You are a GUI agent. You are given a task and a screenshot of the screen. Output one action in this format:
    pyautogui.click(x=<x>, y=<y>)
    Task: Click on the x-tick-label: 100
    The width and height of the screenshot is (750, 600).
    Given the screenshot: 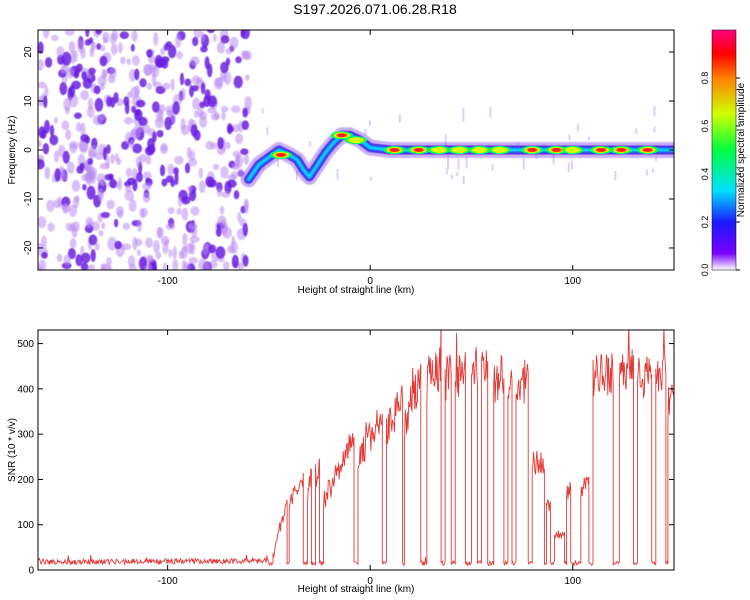 What is the action you would take?
    pyautogui.click(x=572, y=581)
    